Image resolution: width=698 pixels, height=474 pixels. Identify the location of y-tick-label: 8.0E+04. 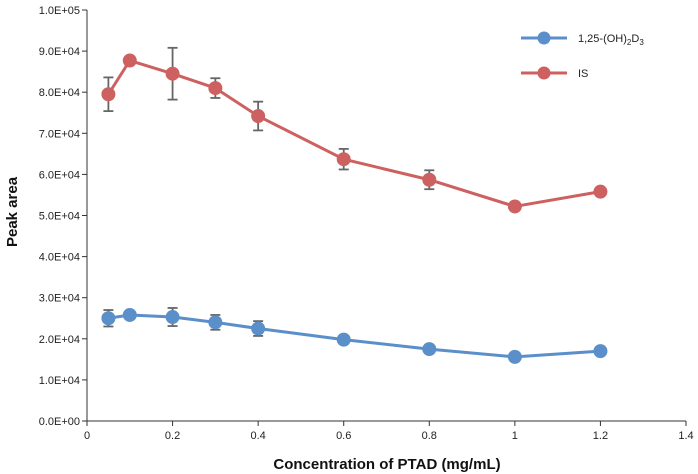
(59, 93).